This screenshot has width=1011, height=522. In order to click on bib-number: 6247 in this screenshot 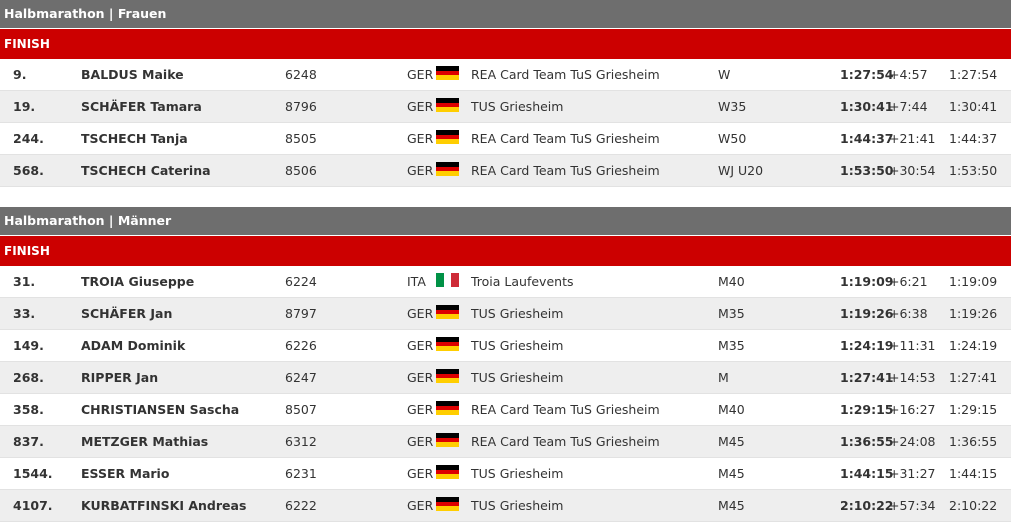, I will do `click(301, 377)`.